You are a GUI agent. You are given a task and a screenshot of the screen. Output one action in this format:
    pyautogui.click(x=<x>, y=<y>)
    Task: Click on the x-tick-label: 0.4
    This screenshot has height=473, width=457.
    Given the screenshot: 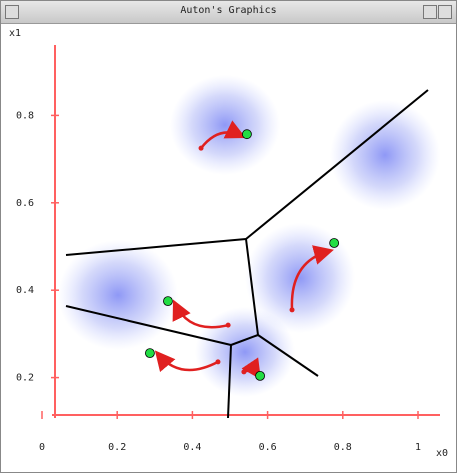 What is the action you would take?
    pyautogui.click(x=192, y=447)
    